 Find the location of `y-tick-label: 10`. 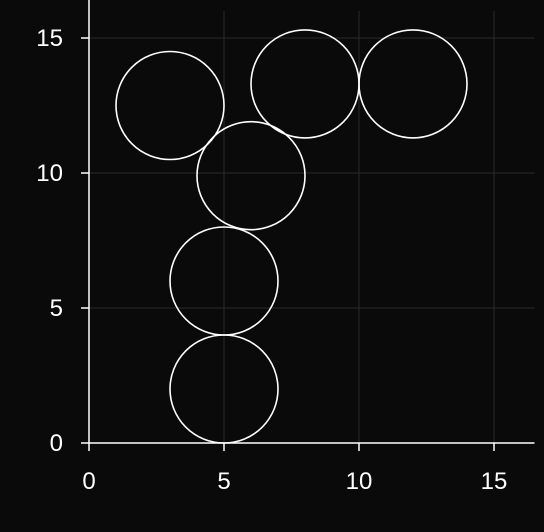

y-tick-label: 10 is located at coordinates (49, 173).